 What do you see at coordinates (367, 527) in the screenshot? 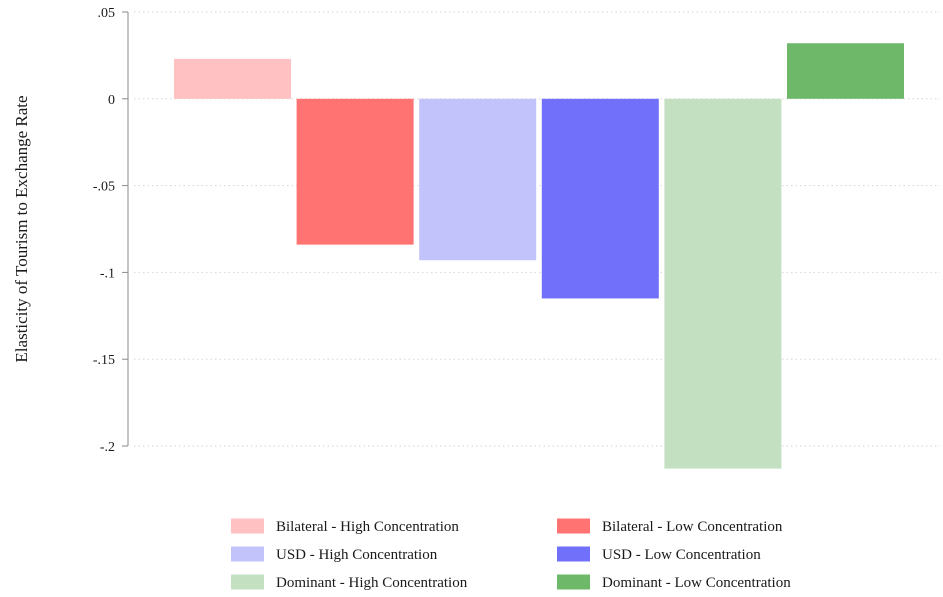
I see `legend-label: Bilateral - High Concentration` at bounding box center [367, 527].